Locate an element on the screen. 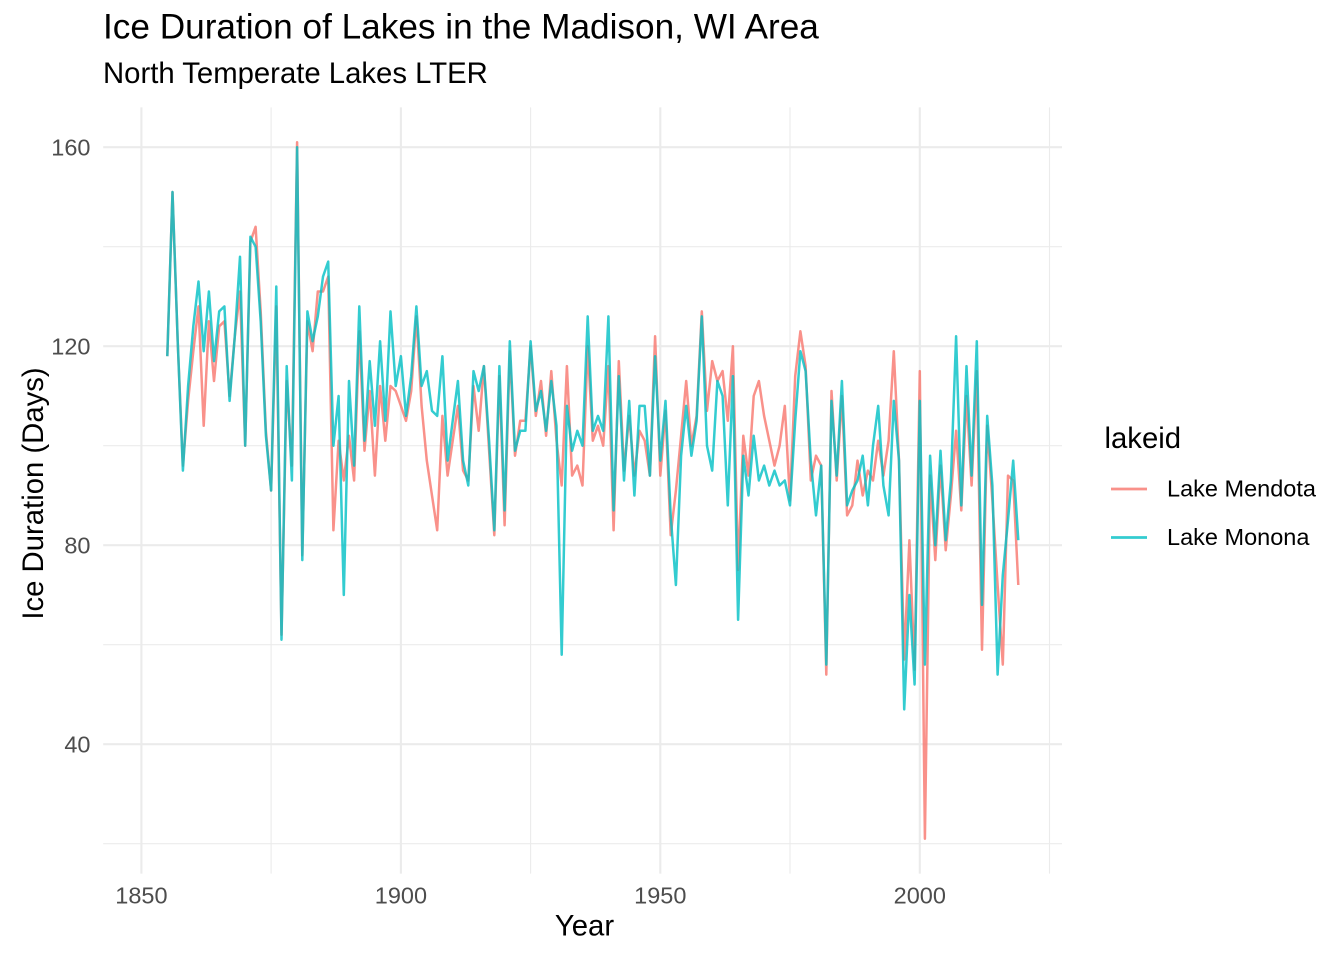 This screenshot has width=1344, height=960. svg-text: 1950 is located at coordinates (660, 896).